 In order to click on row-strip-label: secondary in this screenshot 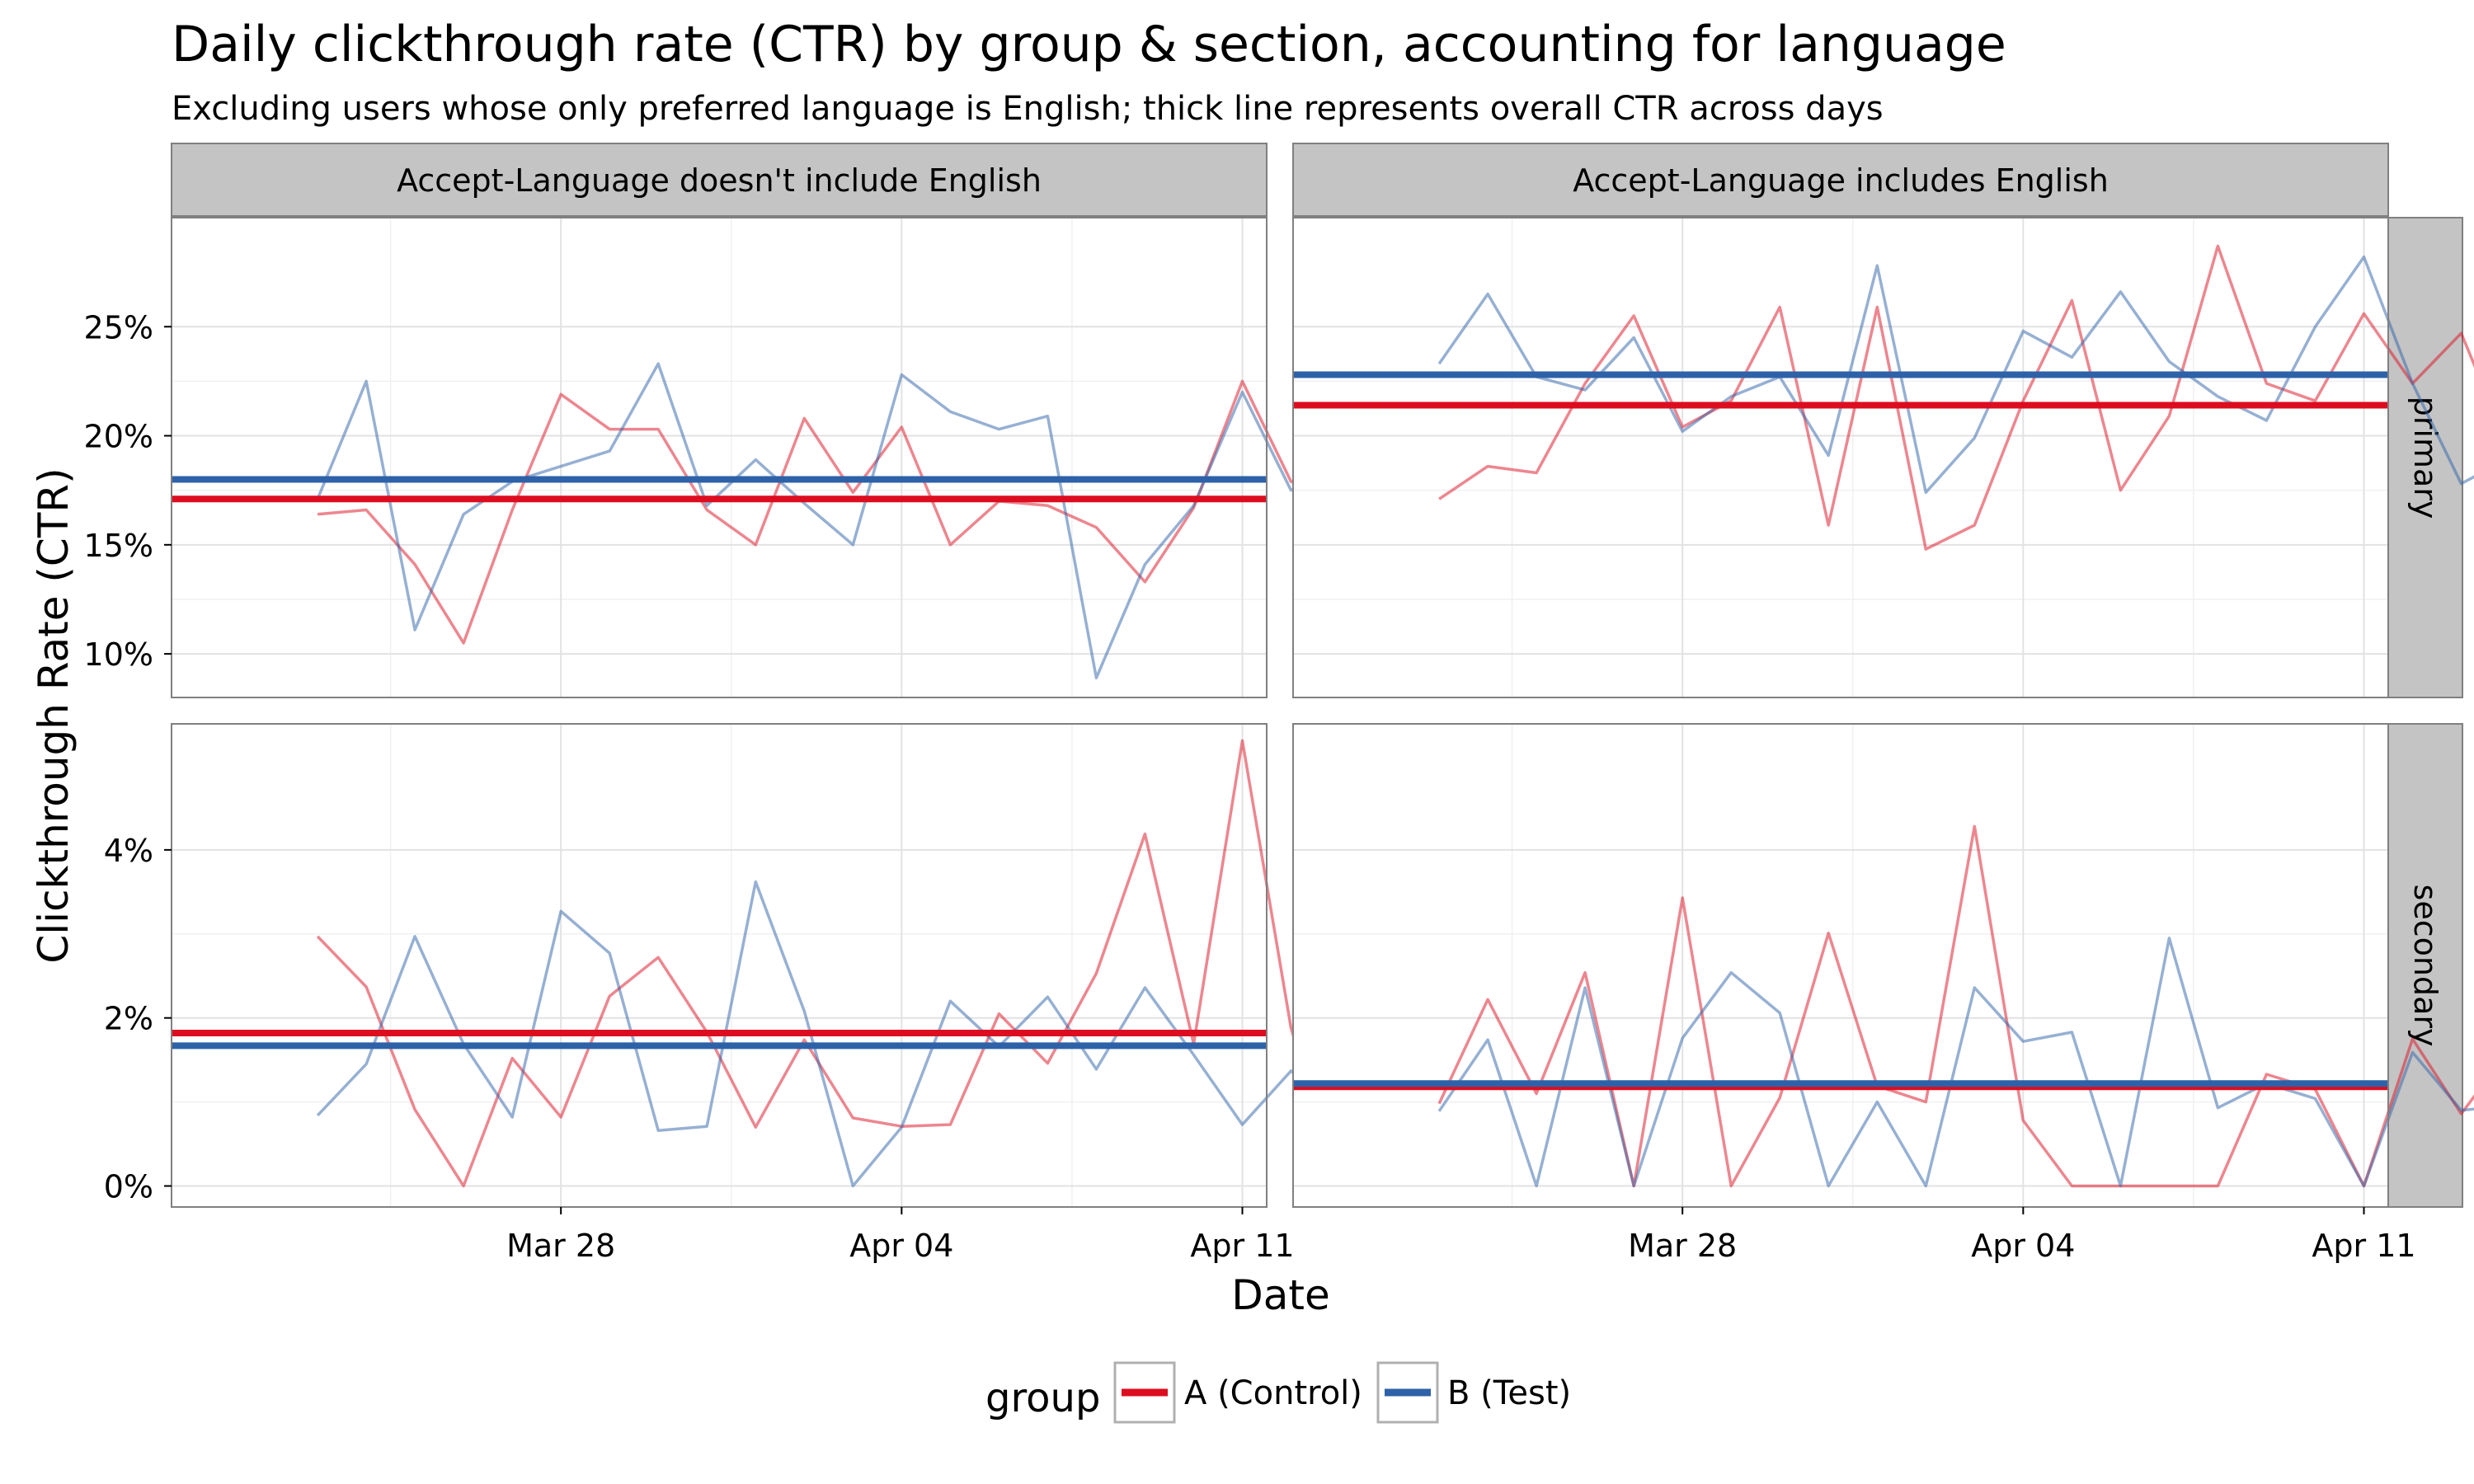, I will do `click(2425, 966)`.